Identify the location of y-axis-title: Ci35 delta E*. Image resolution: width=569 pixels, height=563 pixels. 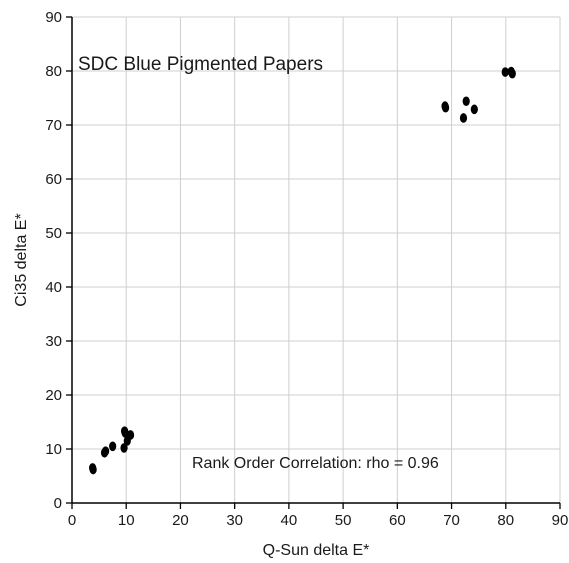
(21, 259).